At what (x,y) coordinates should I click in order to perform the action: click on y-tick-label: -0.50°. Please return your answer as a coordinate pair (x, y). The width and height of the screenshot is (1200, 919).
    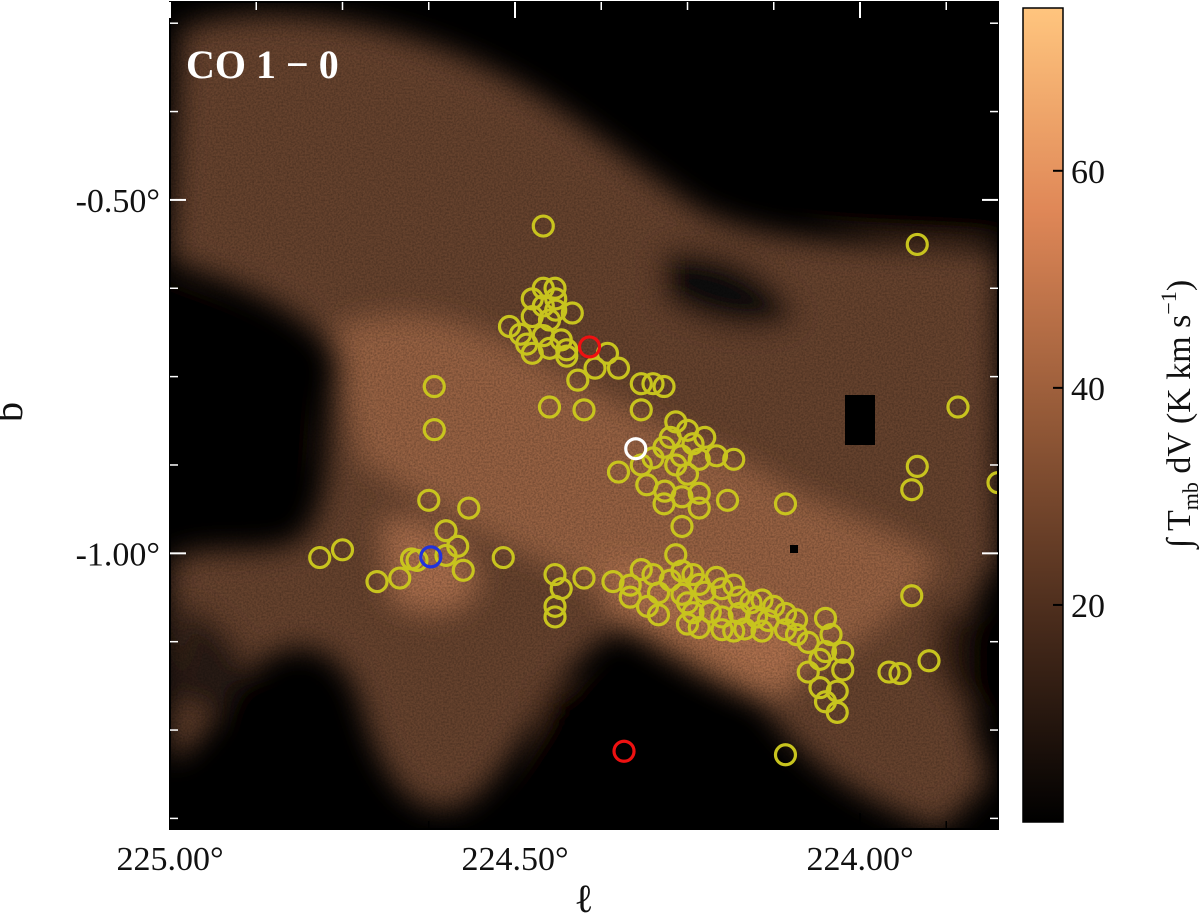
    Looking at the image, I should click on (118, 201).